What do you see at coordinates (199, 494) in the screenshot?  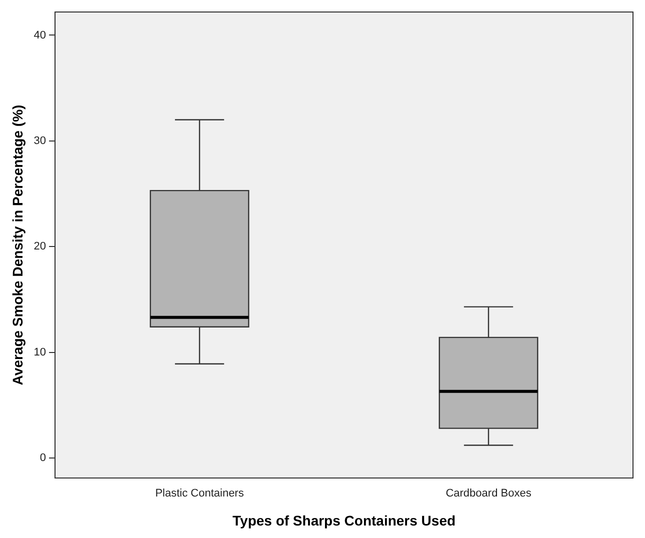 I see `x-tick-label: Plastic Containers` at bounding box center [199, 494].